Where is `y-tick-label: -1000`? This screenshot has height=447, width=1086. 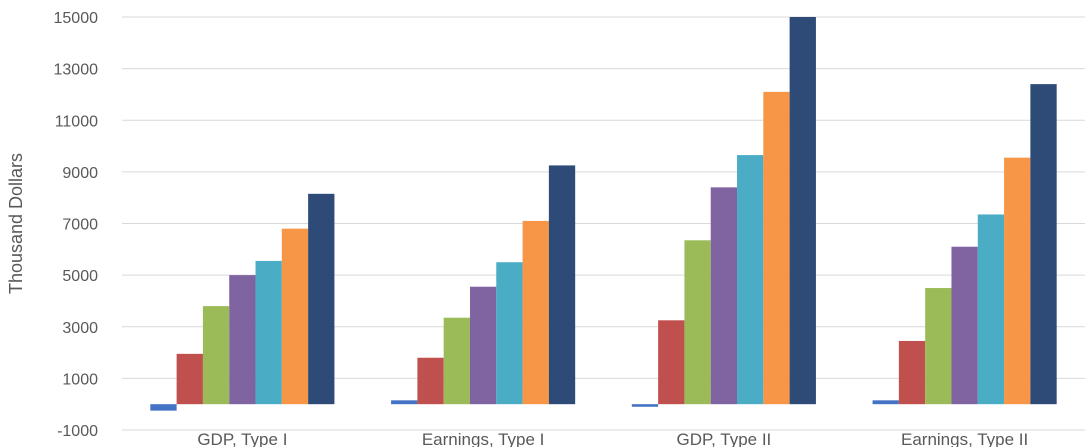
y-tick-label: -1000 is located at coordinates (77, 431).